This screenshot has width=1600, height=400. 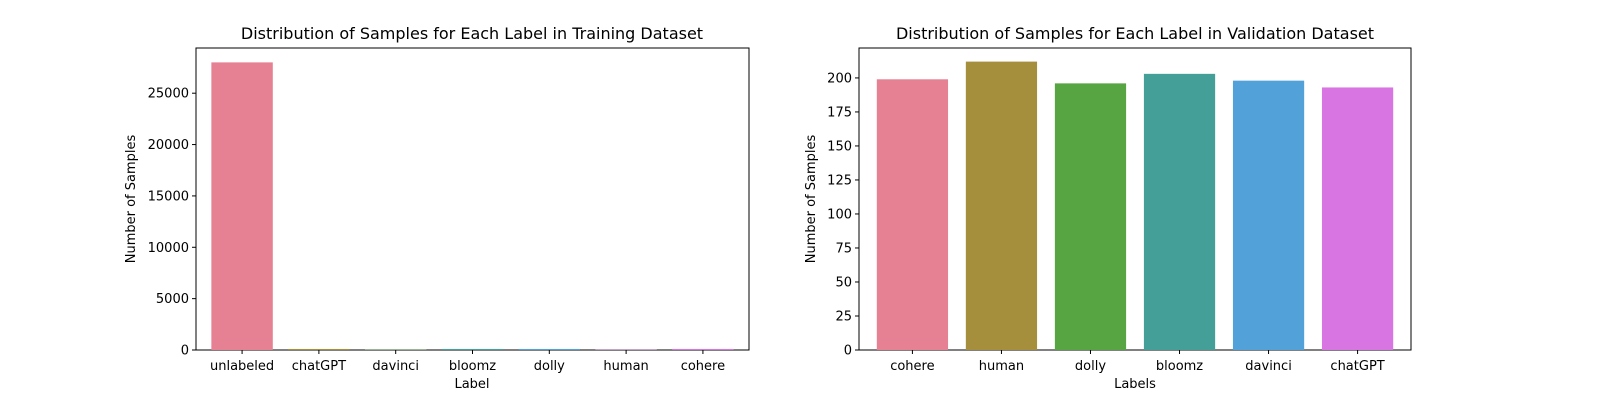 I want to click on validation-y-tick-label: 150, so click(x=839, y=146).